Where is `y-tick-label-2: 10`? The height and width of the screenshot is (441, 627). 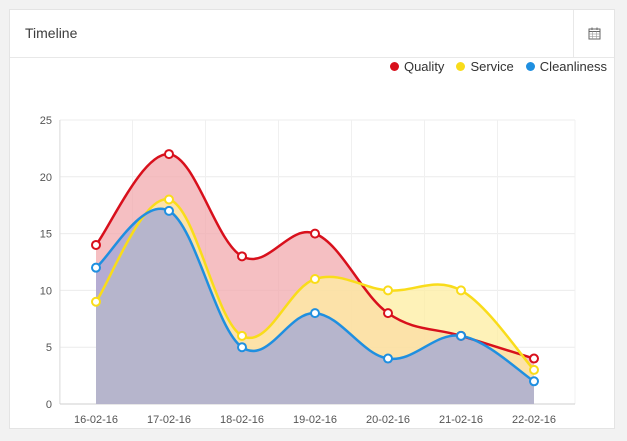 y-tick-label-2: 10 is located at coordinates (46, 291).